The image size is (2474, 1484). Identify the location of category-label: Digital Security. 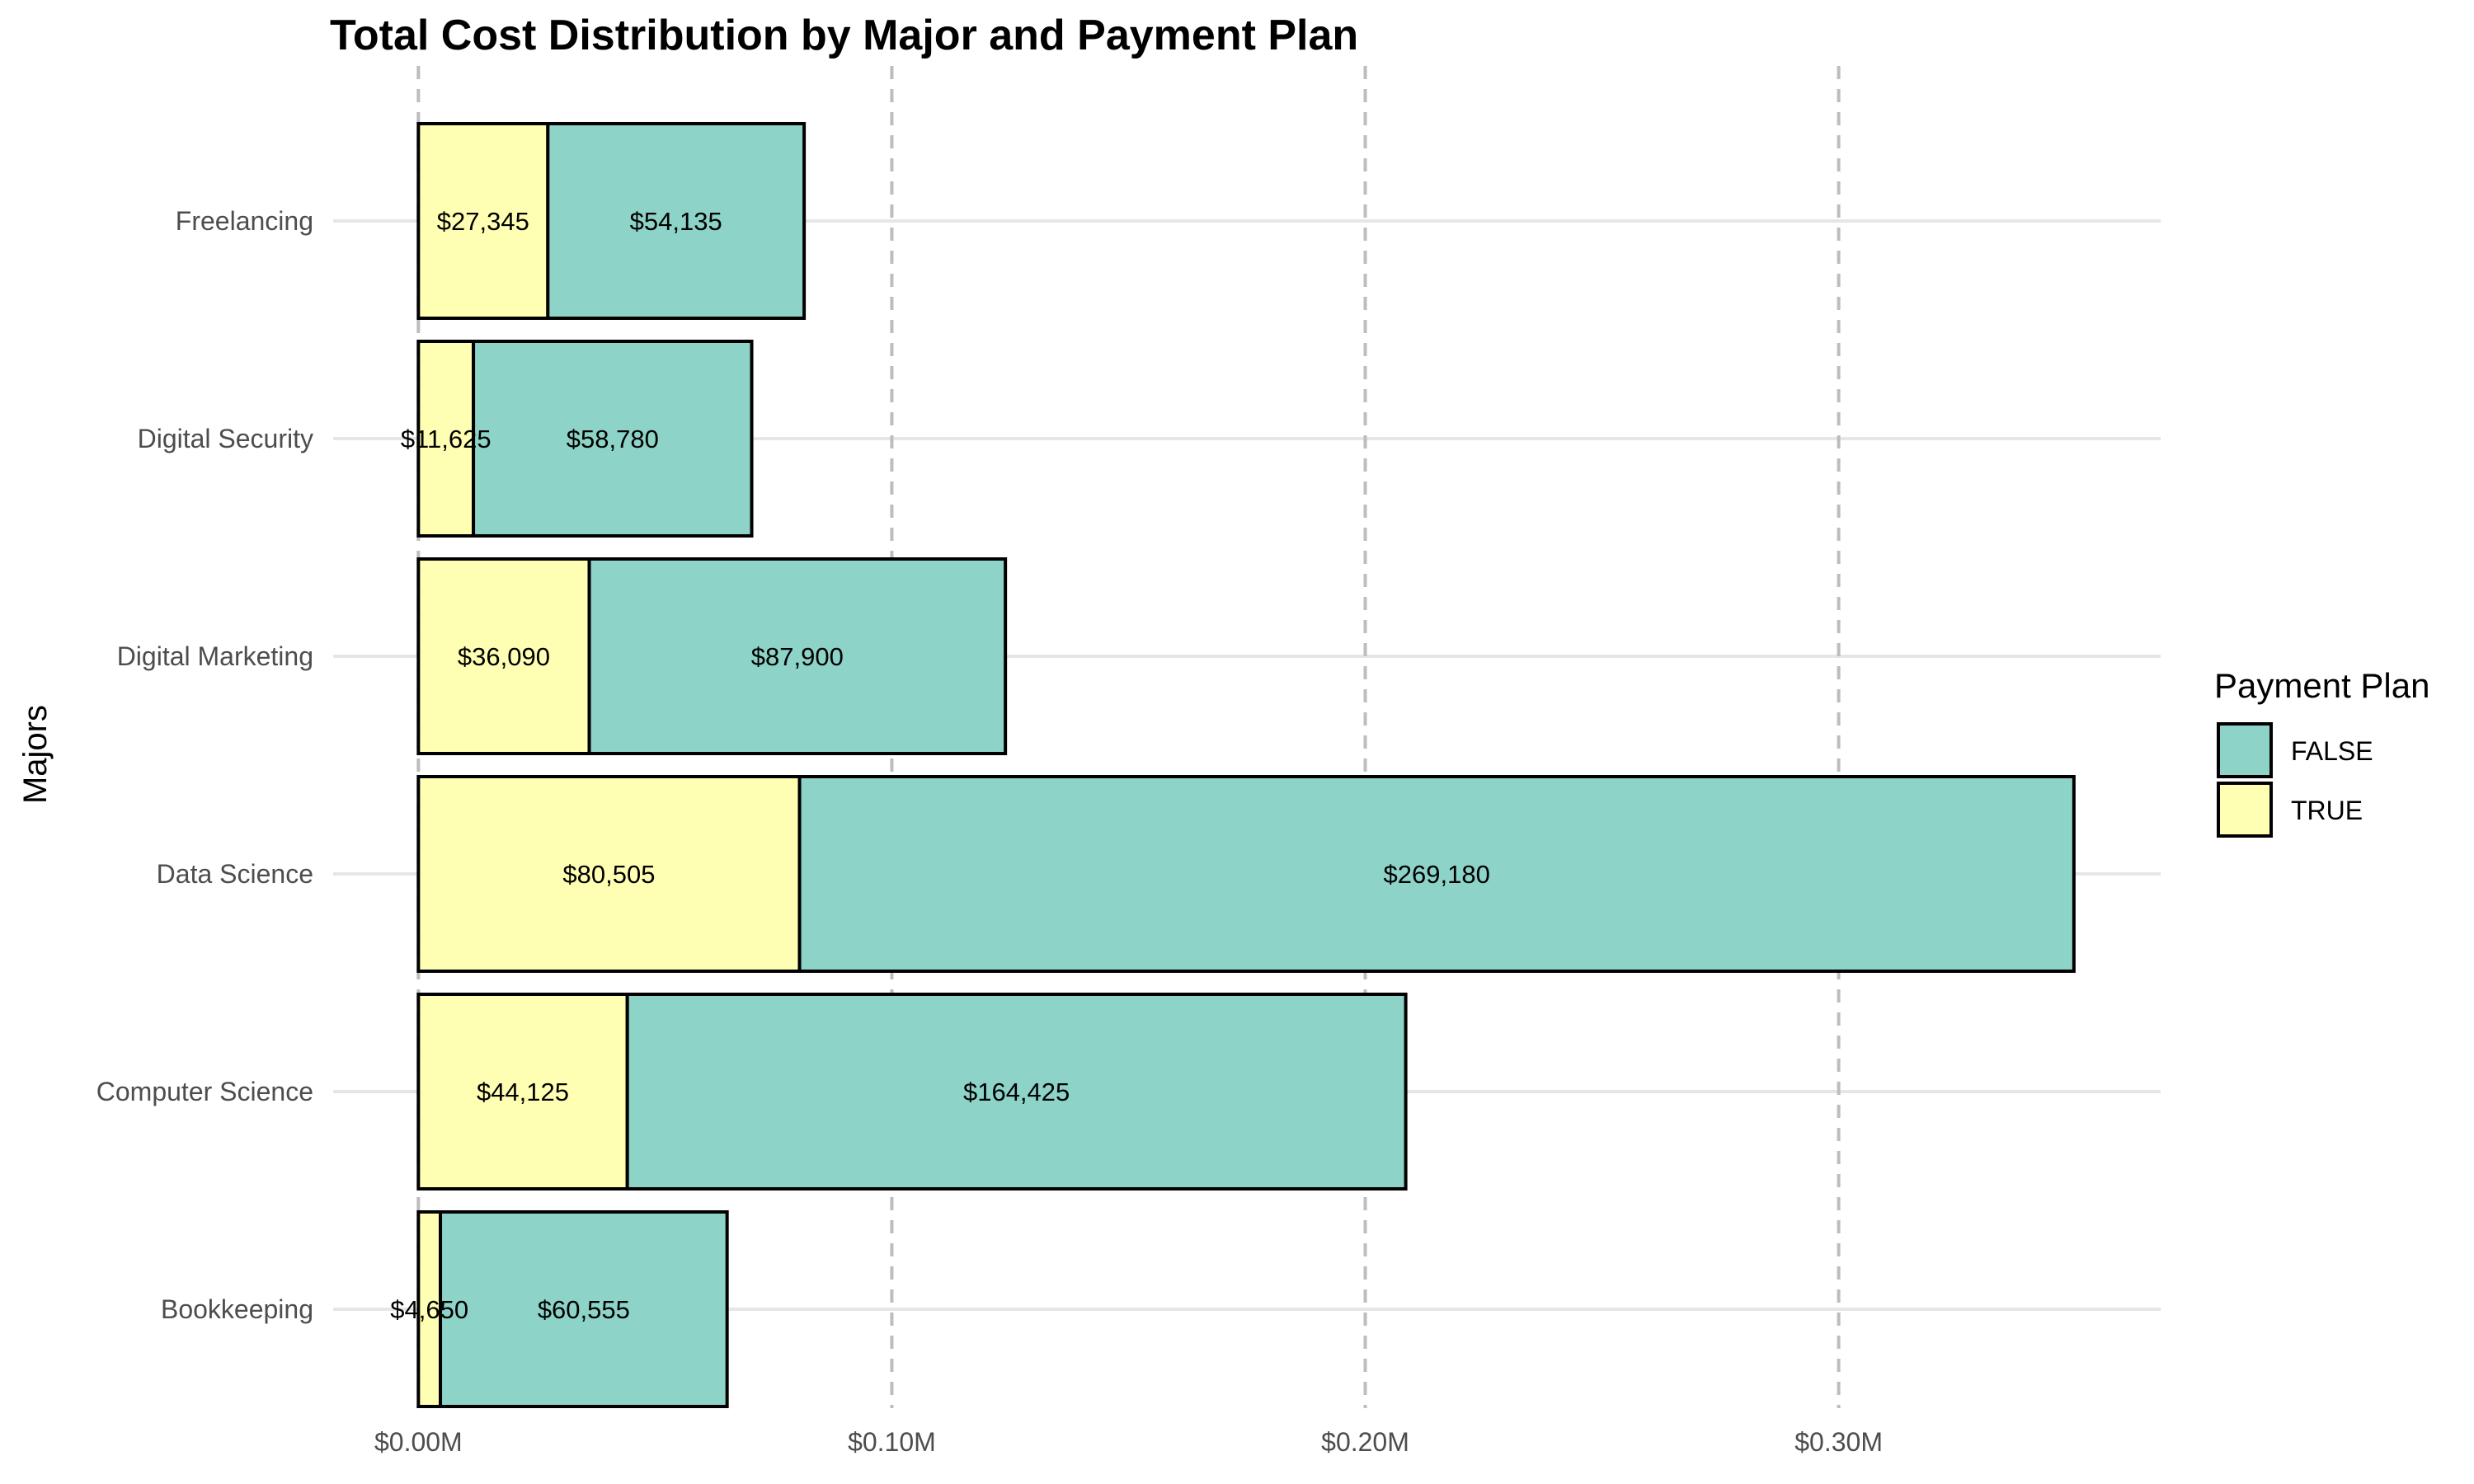
(225, 438).